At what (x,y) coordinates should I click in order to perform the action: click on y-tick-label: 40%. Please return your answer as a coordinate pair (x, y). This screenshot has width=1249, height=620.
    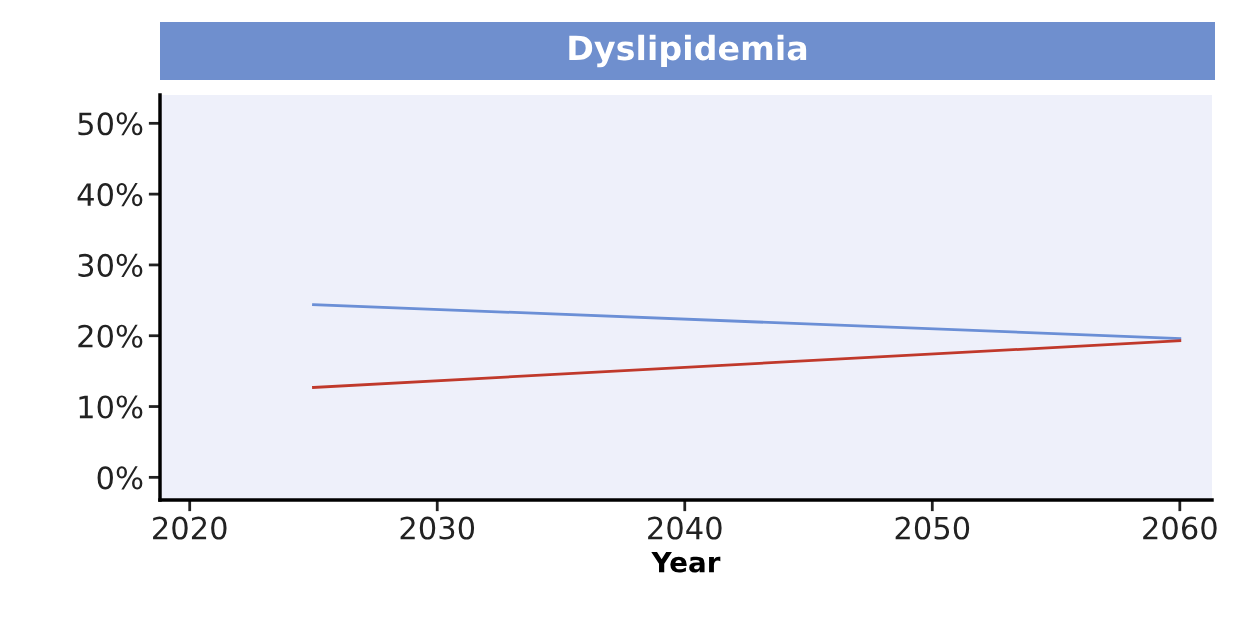
    Looking at the image, I should click on (110, 195).